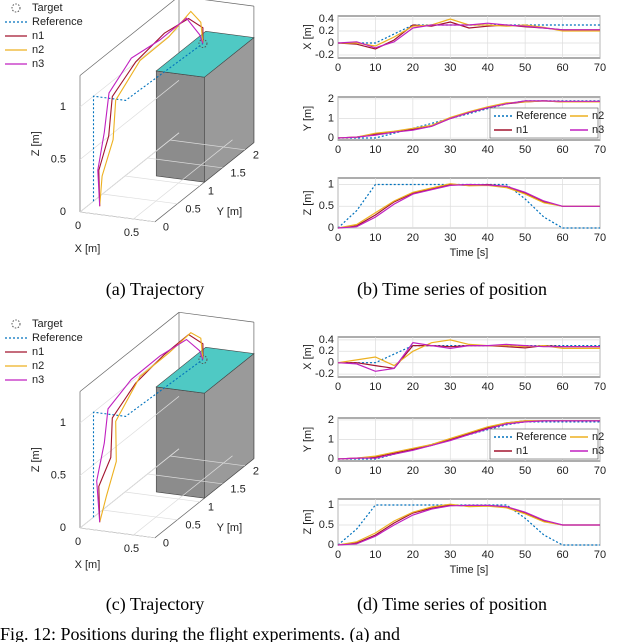 Image resolution: width=640 pixels, height=642 pixels. What do you see at coordinates (326, 19) in the screenshot?
I see `y-tick-label: 0.4` at bounding box center [326, 19].